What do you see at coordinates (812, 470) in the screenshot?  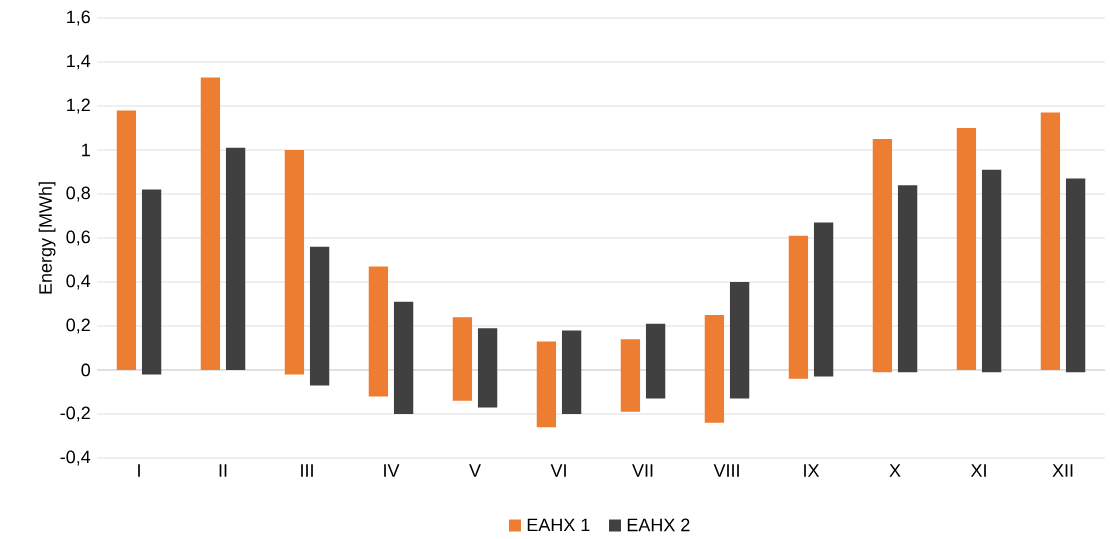 I see `x-tick-label: IX` at bounding box center [812, 470].